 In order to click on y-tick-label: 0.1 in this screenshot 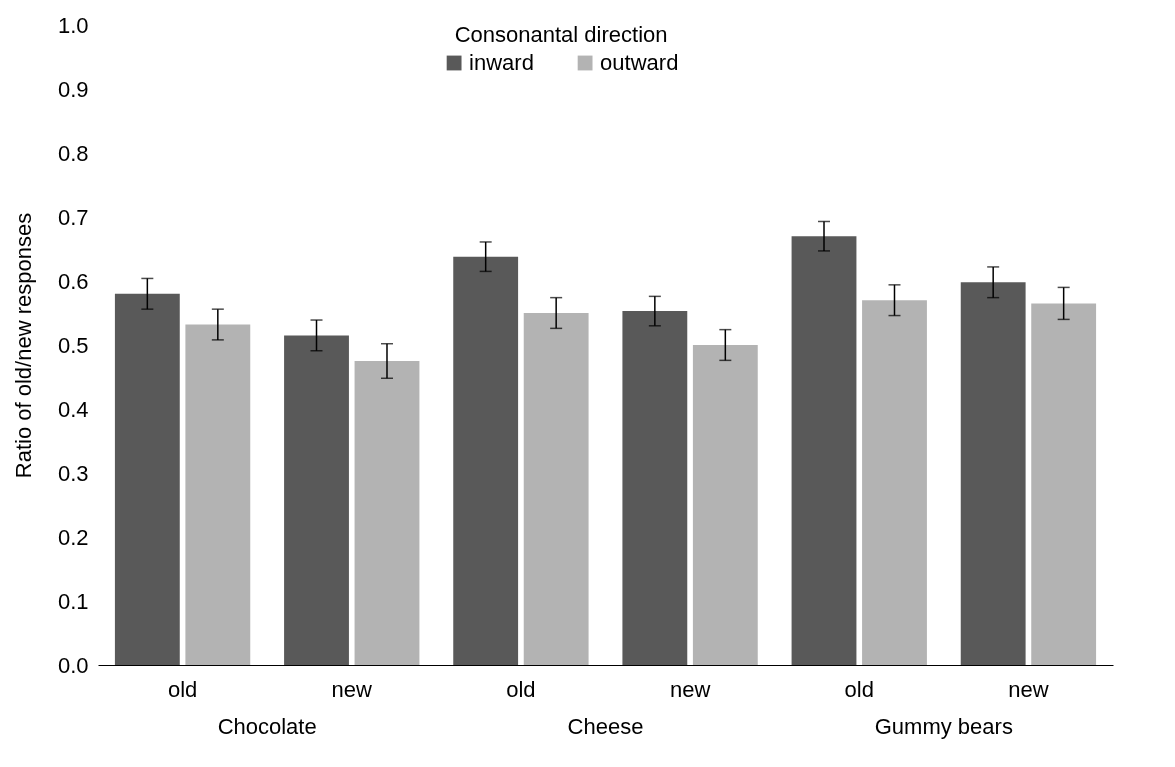, I will do `click(73, 601)`.